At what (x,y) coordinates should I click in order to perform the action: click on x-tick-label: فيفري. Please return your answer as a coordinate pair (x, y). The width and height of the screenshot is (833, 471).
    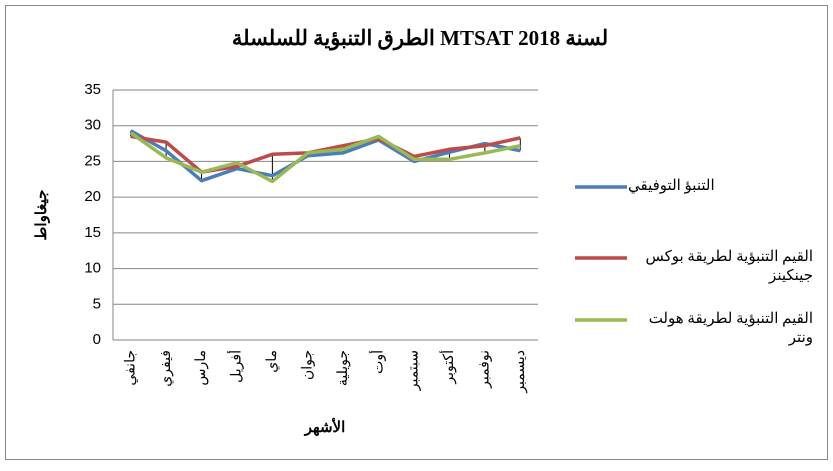
    Looking at the image, I should click on (165, 368).